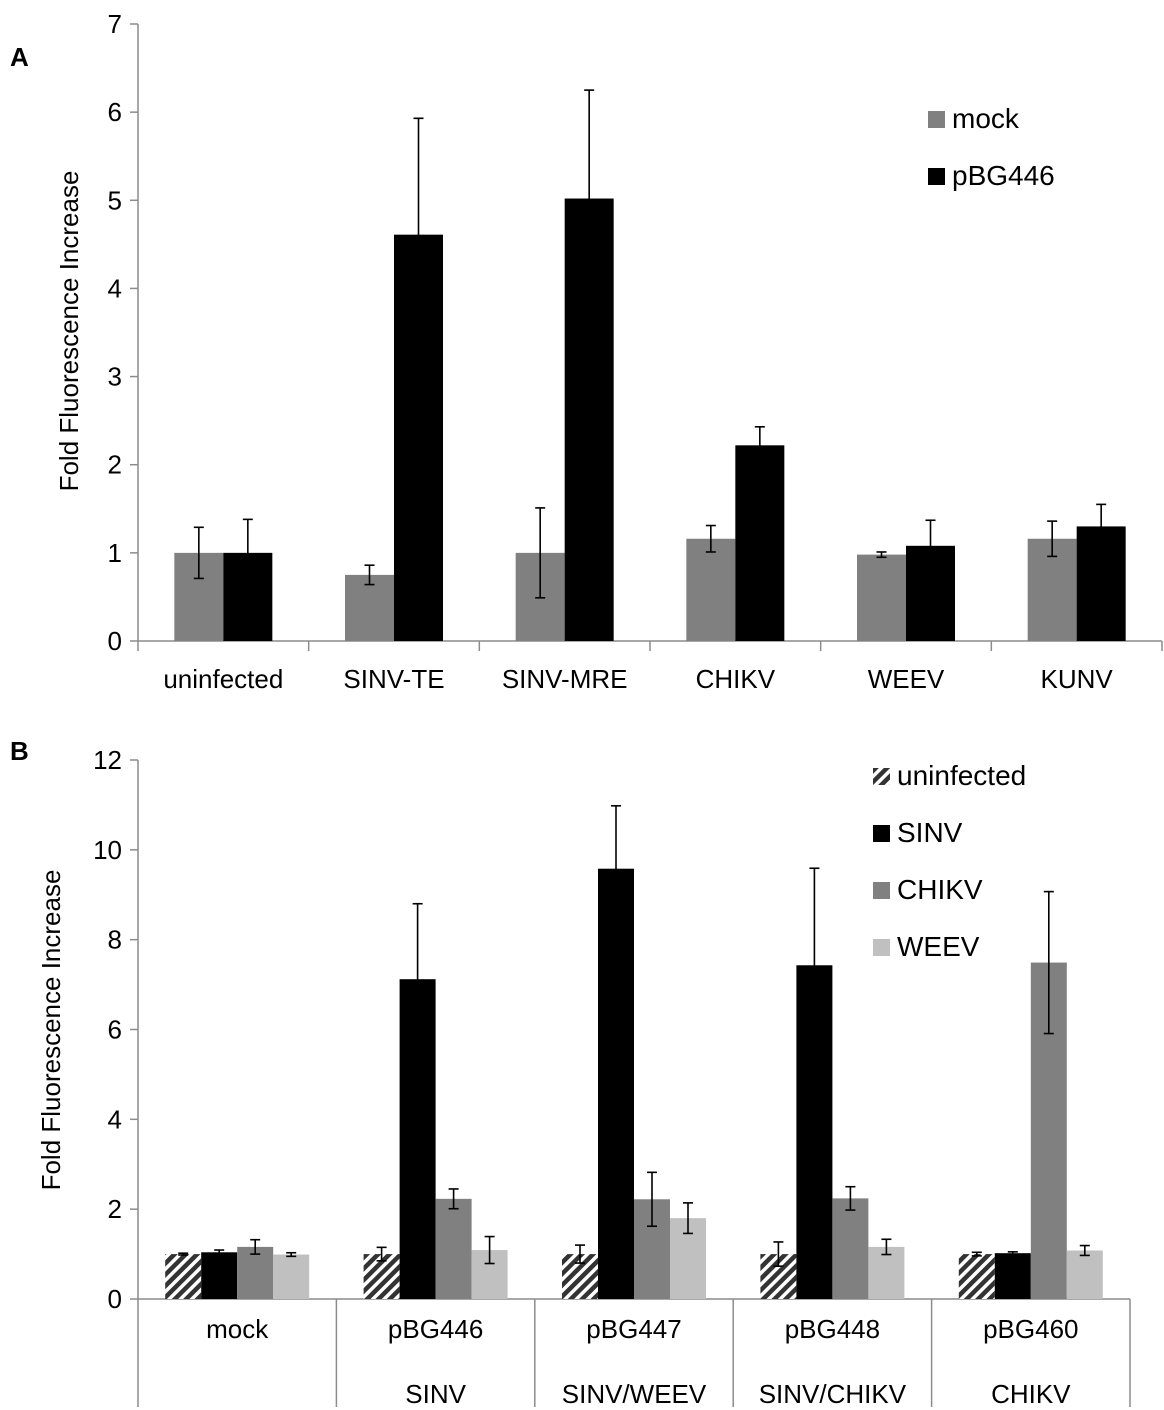 This screenshot has width=1164, height=1410. Describe the element at coordinates (881, 555) in the screenshot. I see `panel-a-error-bar-mock-weev` at that location.